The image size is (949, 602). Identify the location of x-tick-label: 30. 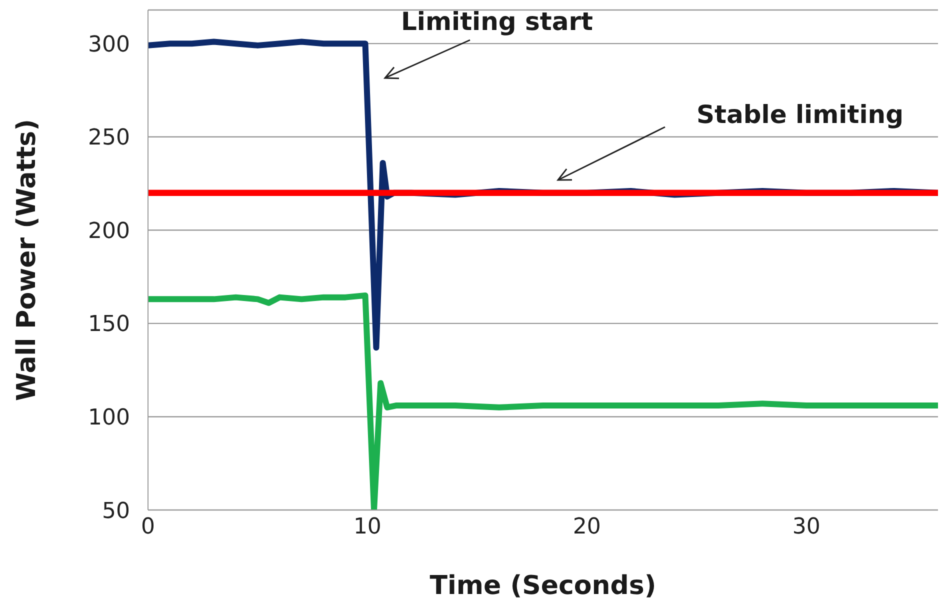
(806, 527).